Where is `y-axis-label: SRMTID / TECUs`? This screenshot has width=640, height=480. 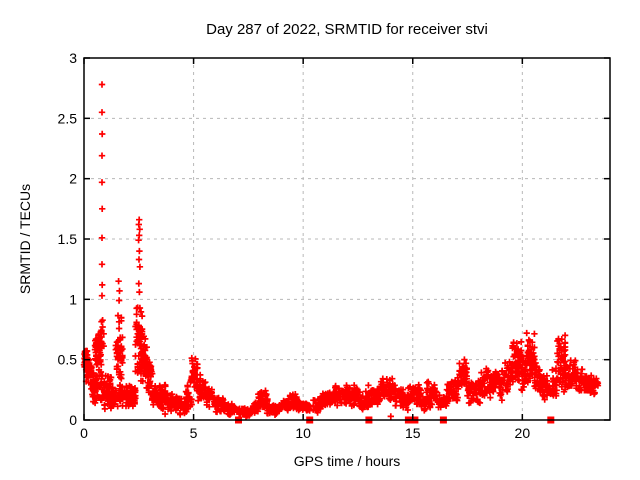 y-axis-label: SRMTID / TECUs is located at coordinates (25, 239).